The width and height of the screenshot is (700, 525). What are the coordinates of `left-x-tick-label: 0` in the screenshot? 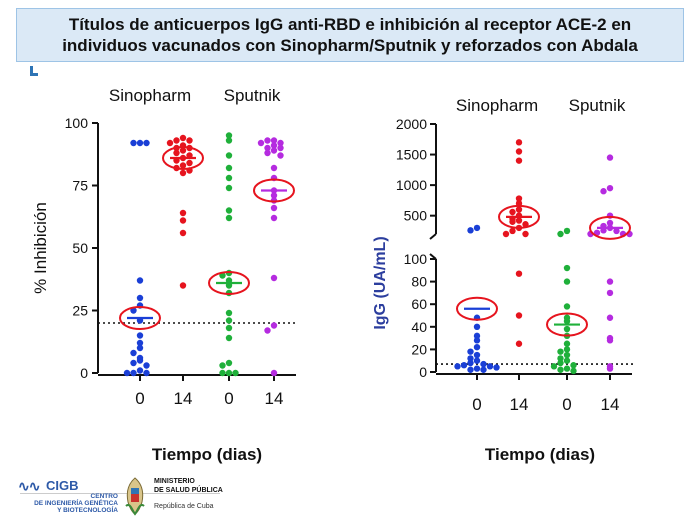 It's located at (228, 398).